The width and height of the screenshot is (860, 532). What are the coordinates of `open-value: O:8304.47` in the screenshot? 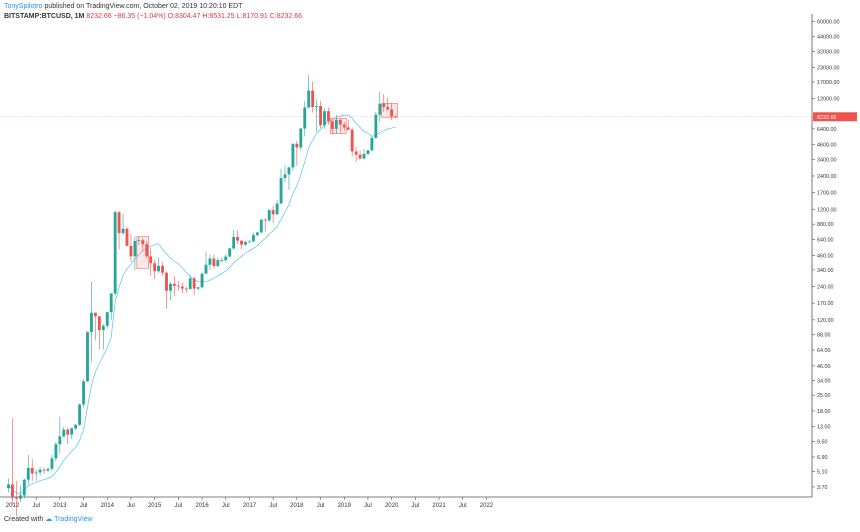 It's located at (184, 16).